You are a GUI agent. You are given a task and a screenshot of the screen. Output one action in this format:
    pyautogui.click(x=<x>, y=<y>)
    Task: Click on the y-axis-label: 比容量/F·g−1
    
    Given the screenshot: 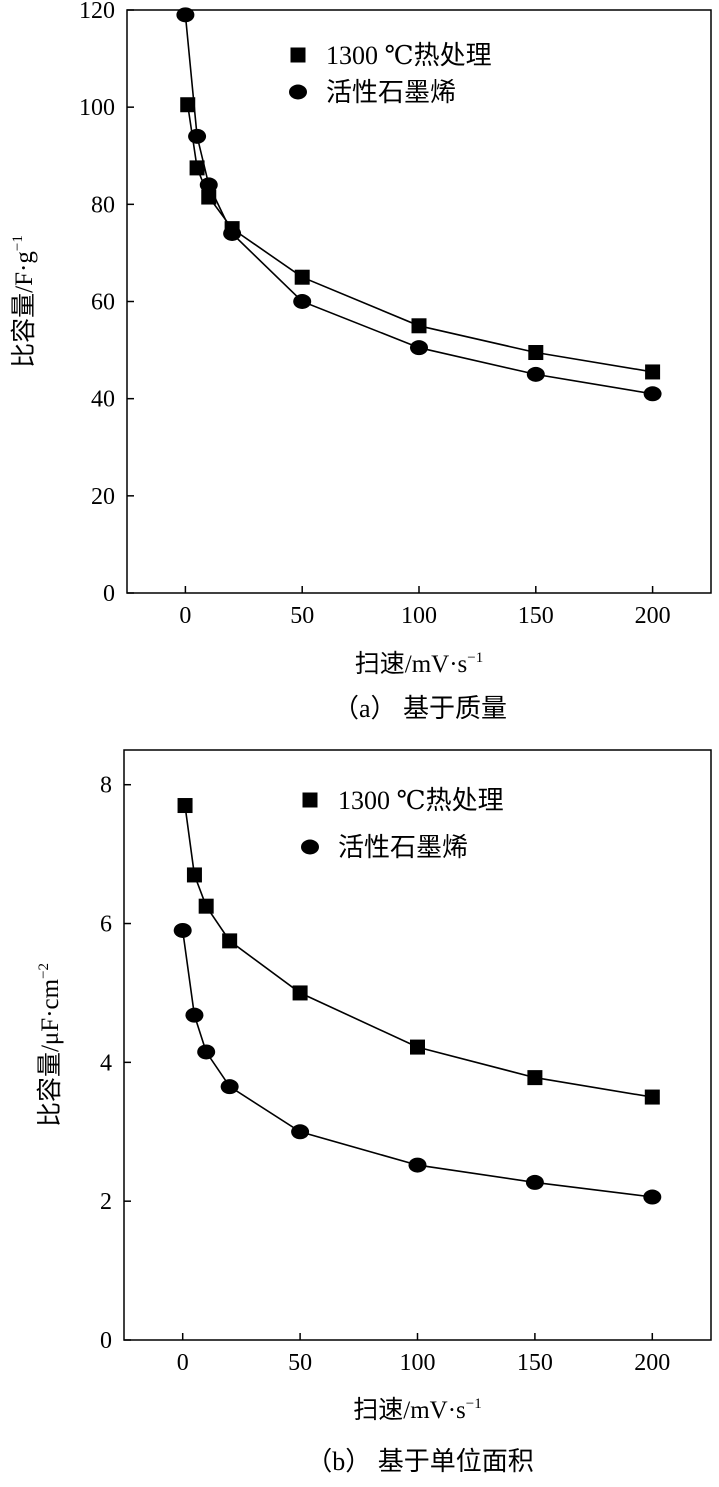 What is the action you would take?
    pyautogui.click(x=24, y=301)
    